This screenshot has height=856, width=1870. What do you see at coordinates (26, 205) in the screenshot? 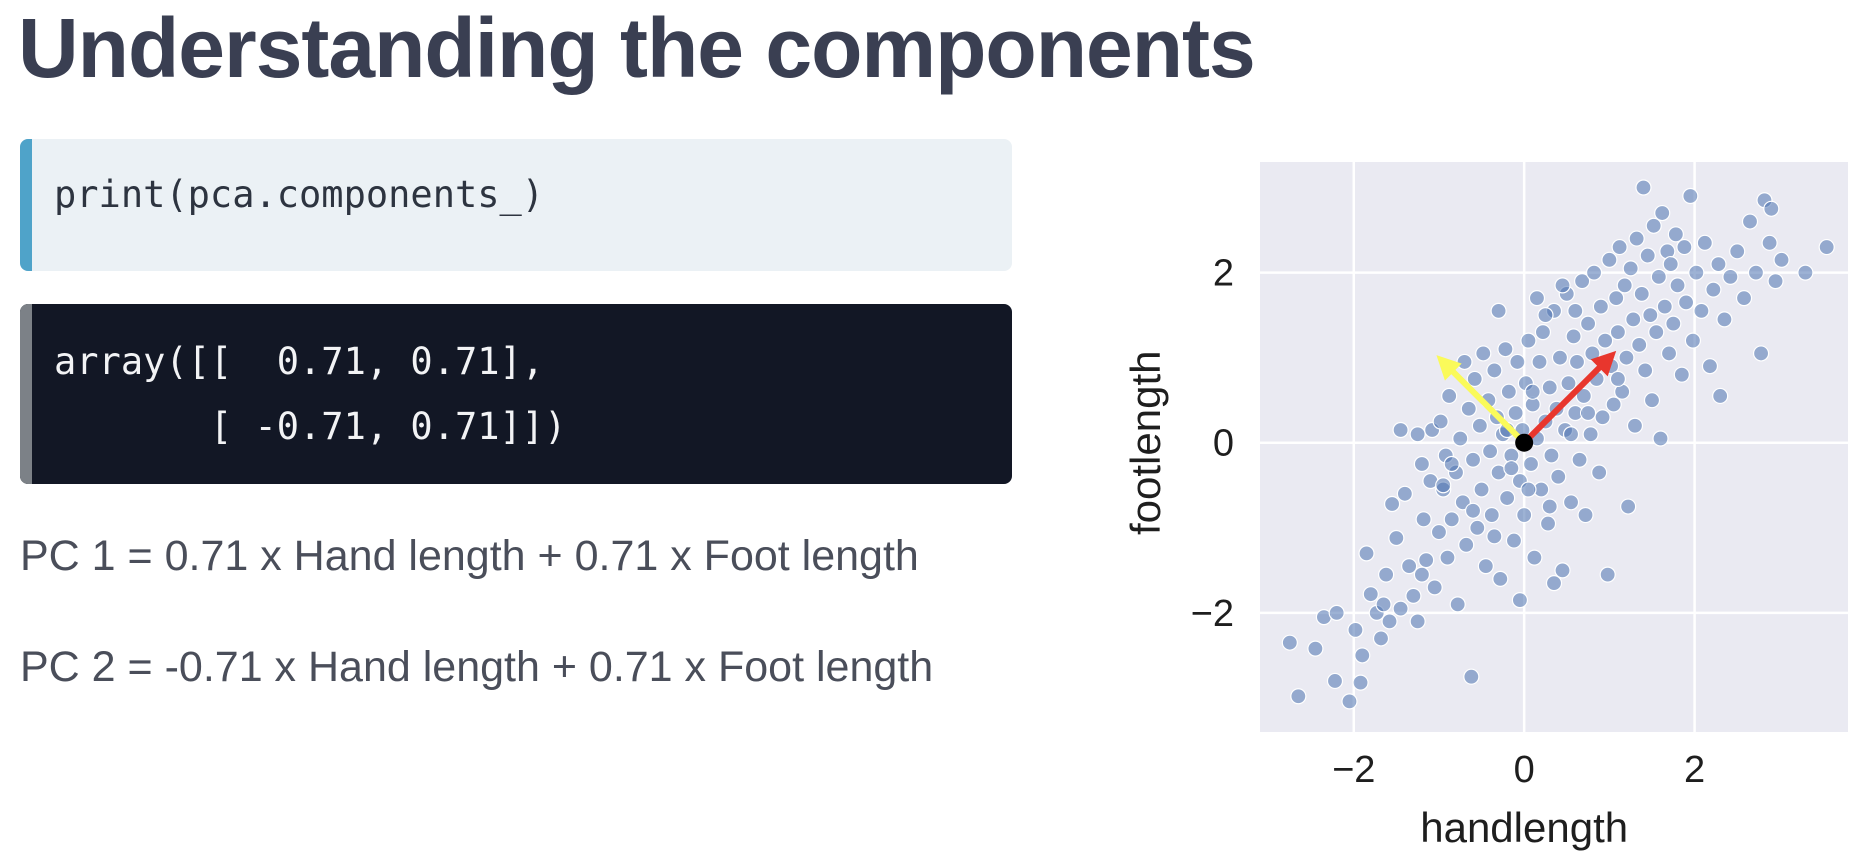
I see `code-input-accent-bar` at bounding box center [26, 205].